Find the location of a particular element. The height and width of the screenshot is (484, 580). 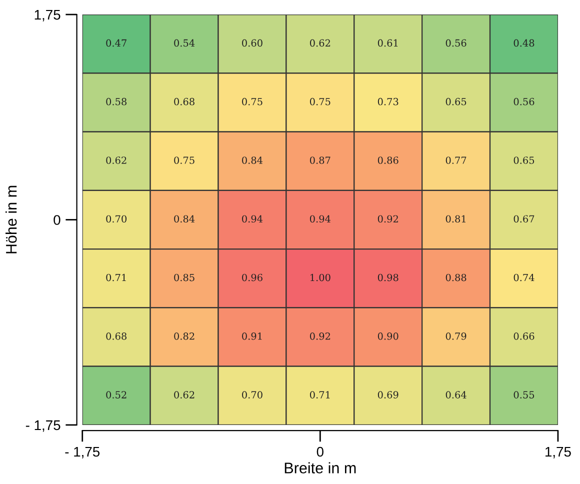

data-label: 0.58 is located at coordinates (116, 102).